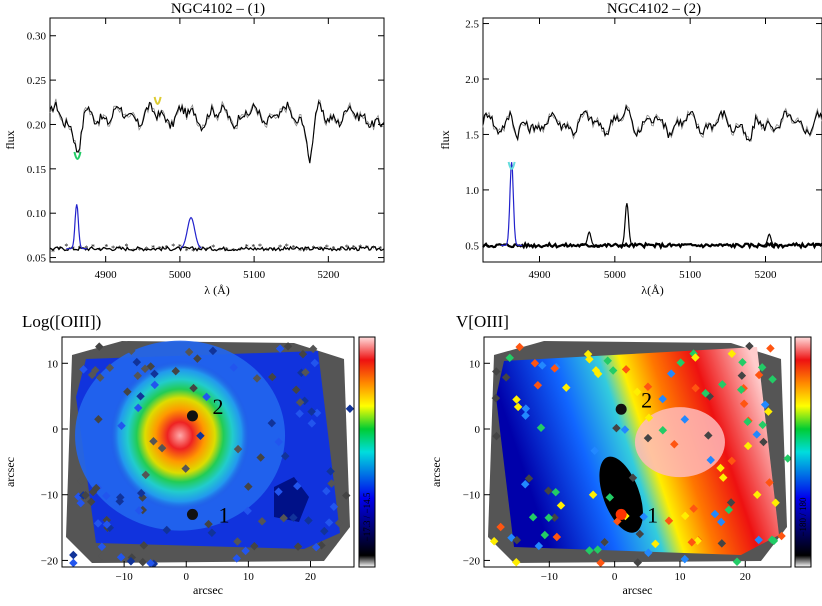 Image resolution: width=822 pixels, height=606 pixels. I want to click on fit-highlight, so click(157, 100).